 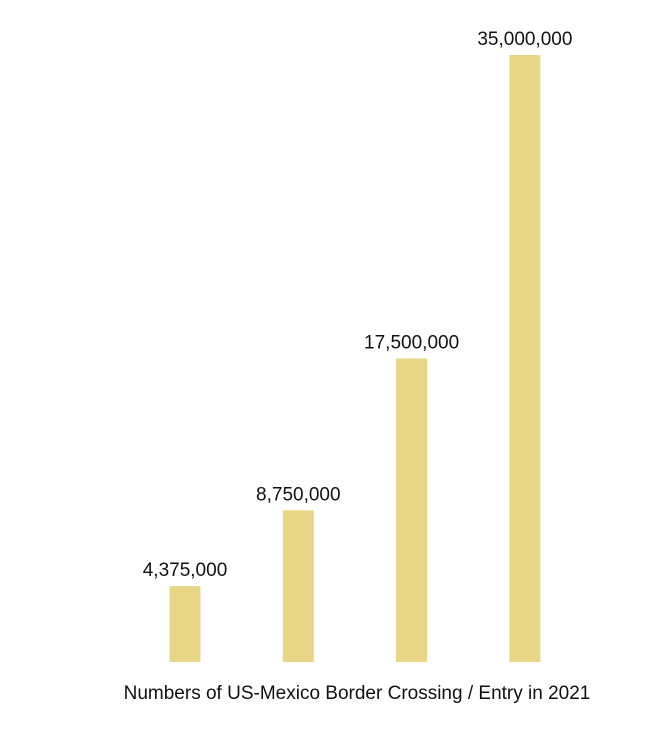 What do you see at coordinates (411, 343) in the screenshot?
I see `bar-value-label-3: 17,500,000` at bounding box center [411, 343].